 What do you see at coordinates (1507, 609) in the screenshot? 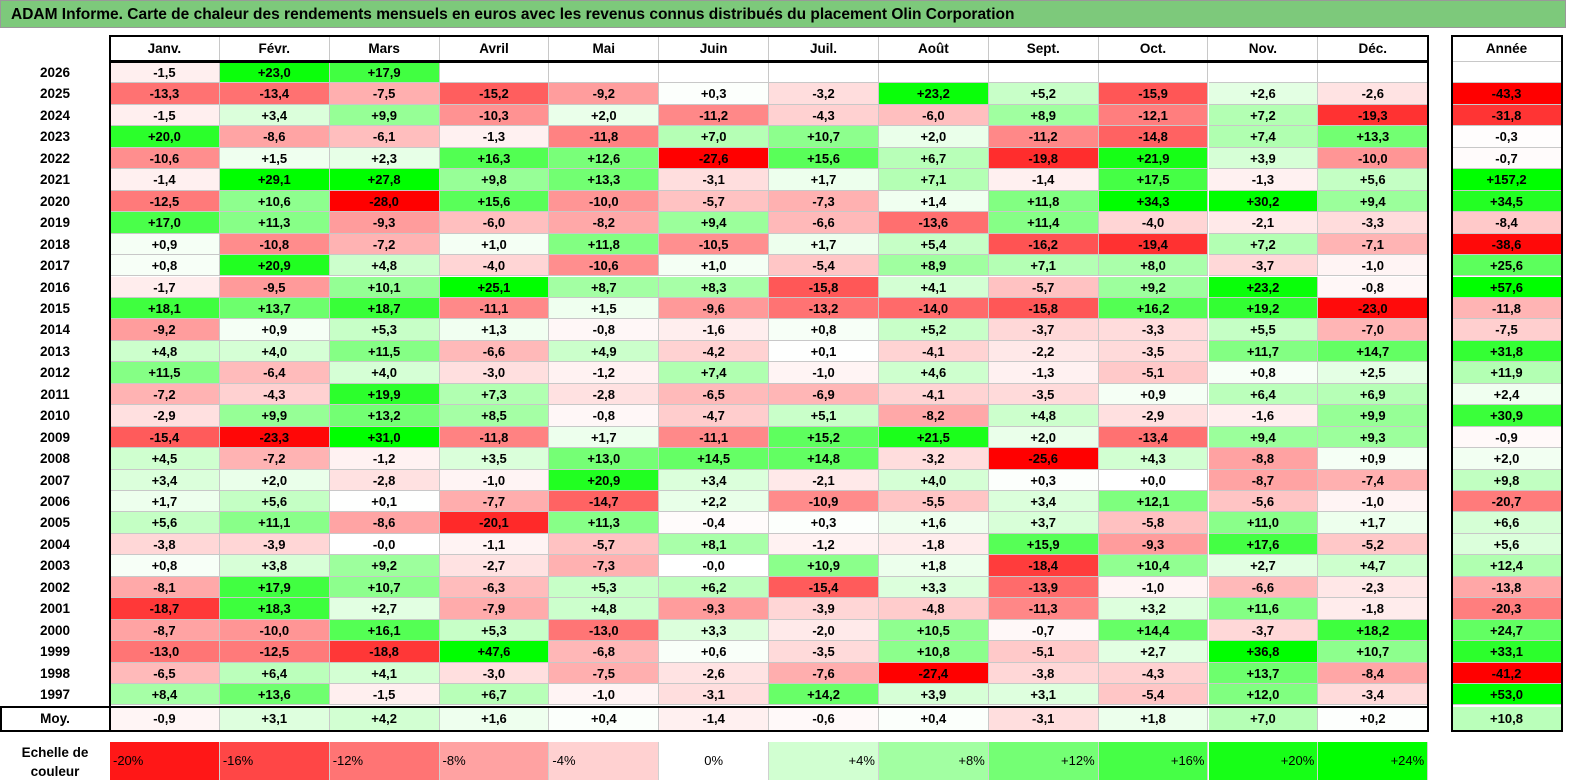
I see `annual-return-cell: -20,3` at bounding box center [1507, 609].